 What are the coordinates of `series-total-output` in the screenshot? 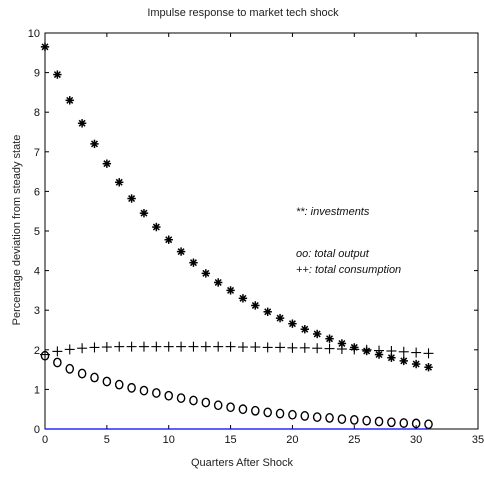 It's located at (236, 390).